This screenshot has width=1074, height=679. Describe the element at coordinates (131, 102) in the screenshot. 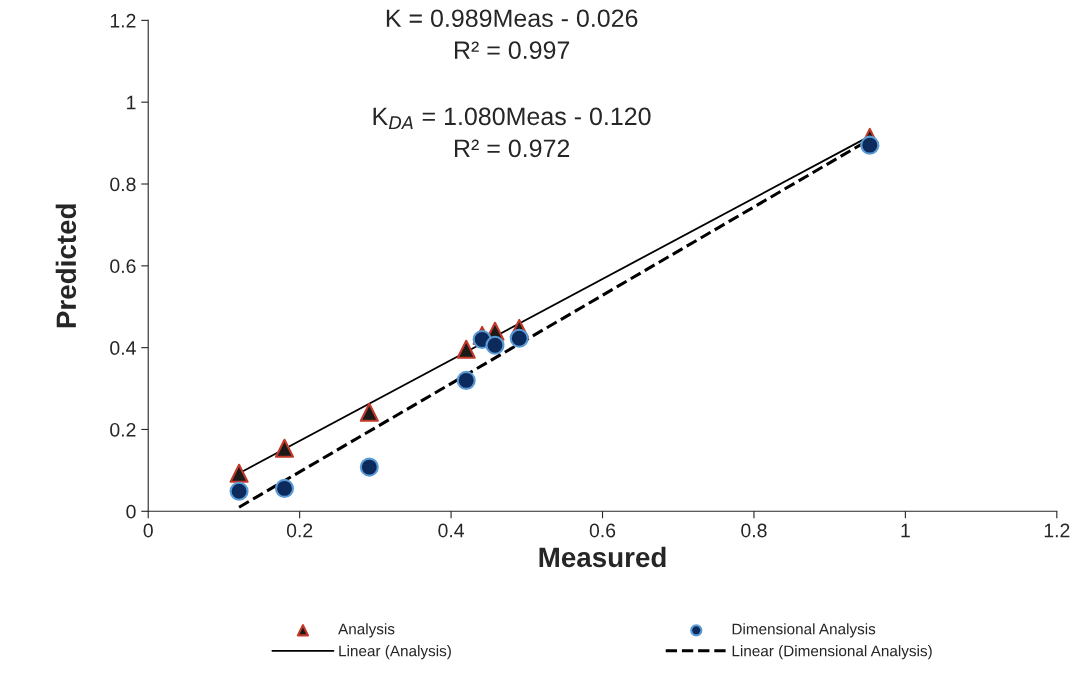

I see `y-tick-label: 1` at that location.